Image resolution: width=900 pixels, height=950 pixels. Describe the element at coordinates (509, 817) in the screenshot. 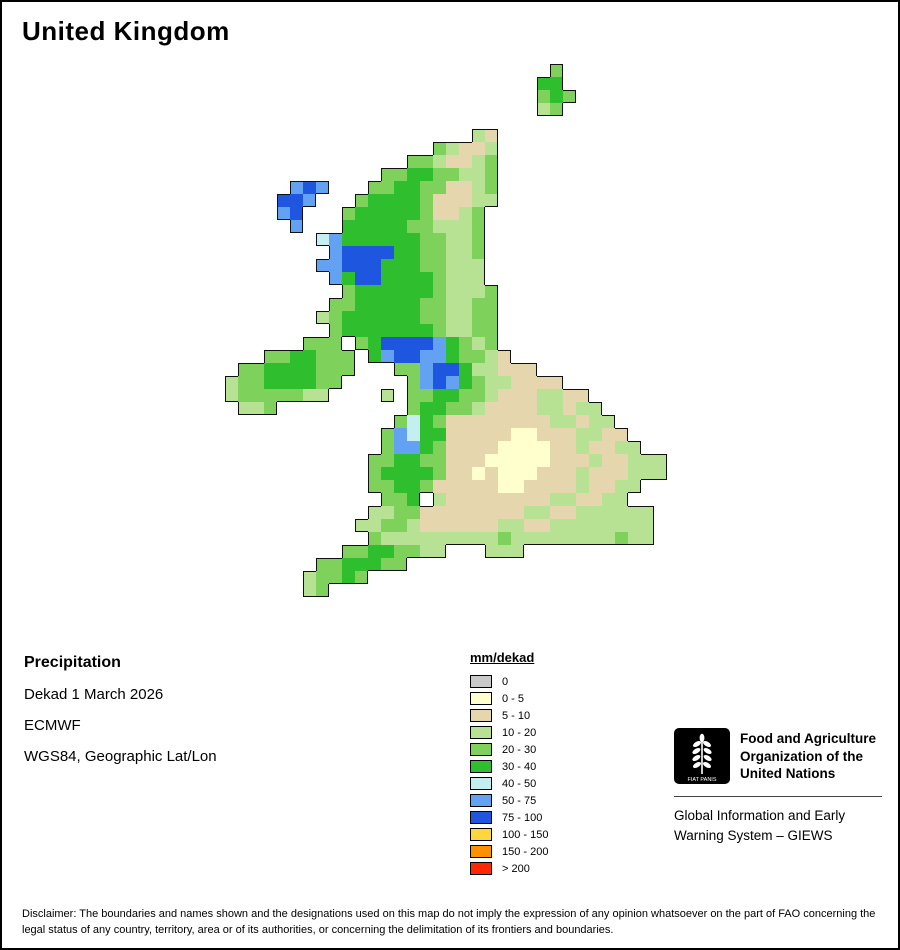

I see `legend-entry: 75 - 100` at that location.